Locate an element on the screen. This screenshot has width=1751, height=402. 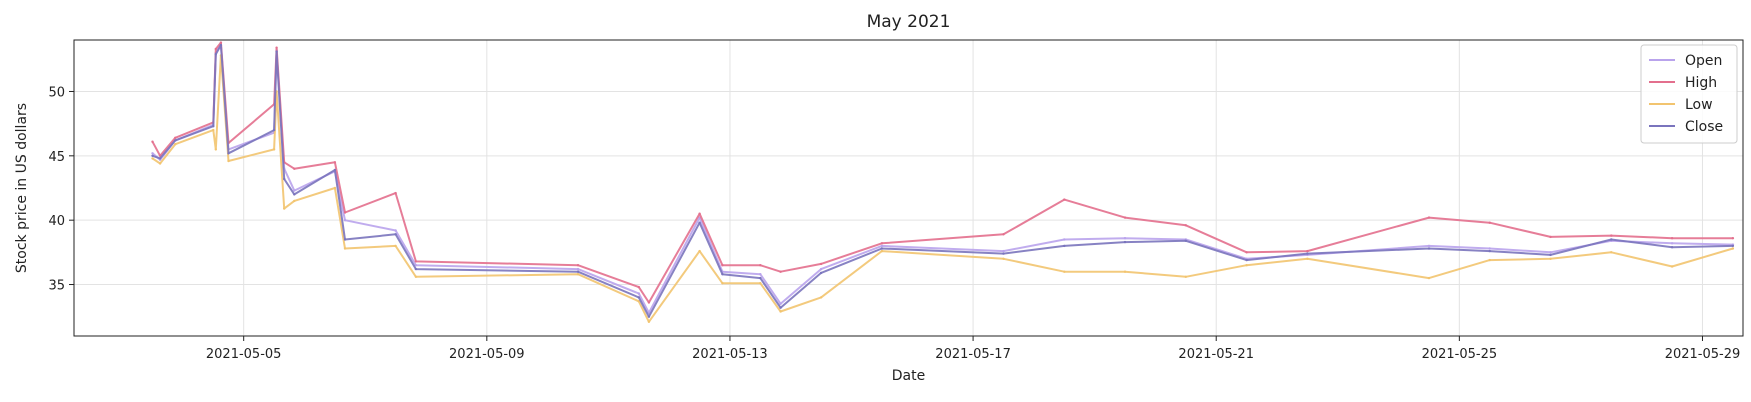
legend: Open High Low Close is located at coordinates (1689, 94).